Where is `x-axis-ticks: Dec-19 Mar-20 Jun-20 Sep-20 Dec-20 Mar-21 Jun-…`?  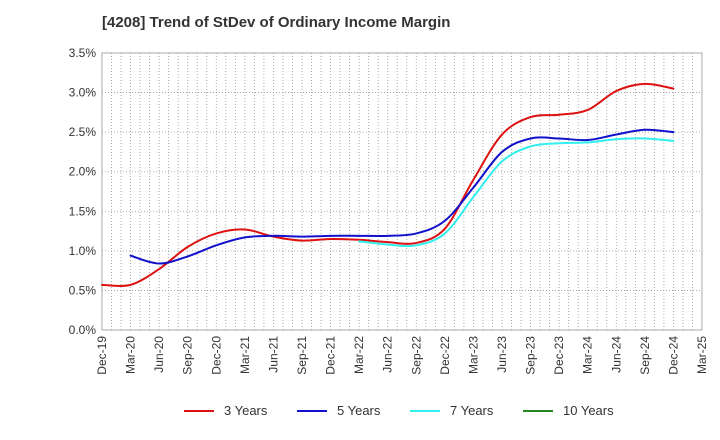
x-axis-ticks: Dec-19 Mar-20 Jun-20 Sep-20 Dec-20 Mar-21 Jun-… is located at coordinates (402, 355).